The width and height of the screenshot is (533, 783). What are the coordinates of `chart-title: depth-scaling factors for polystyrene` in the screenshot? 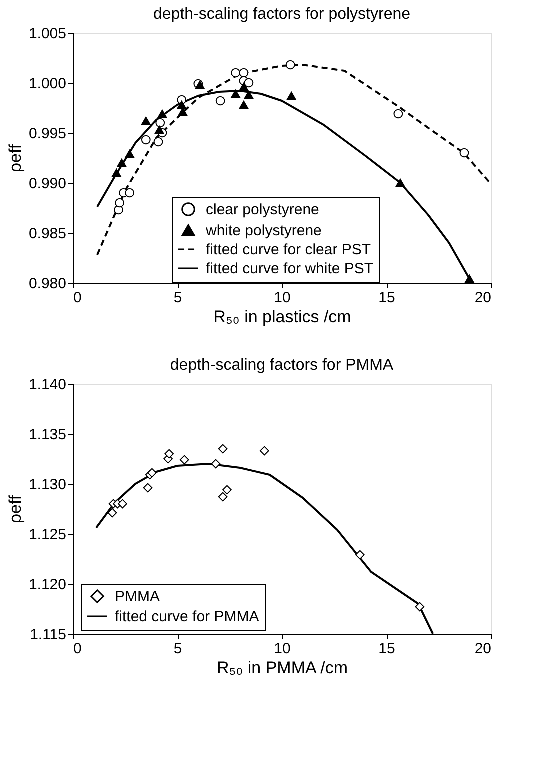 It's located at (282, 14).